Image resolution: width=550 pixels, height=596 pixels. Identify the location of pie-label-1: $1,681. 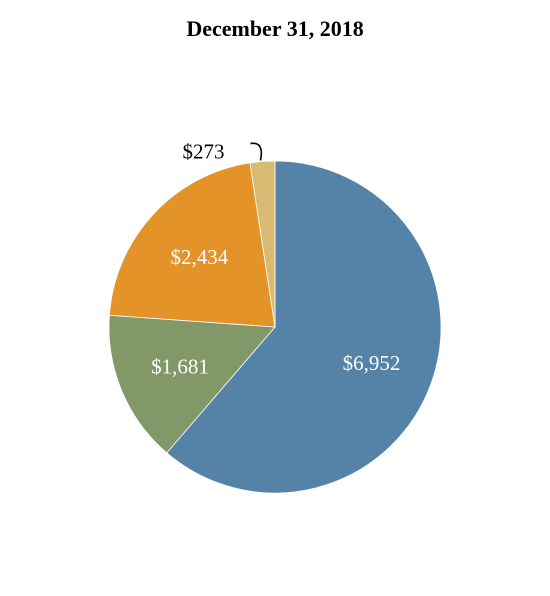
(180, 367).